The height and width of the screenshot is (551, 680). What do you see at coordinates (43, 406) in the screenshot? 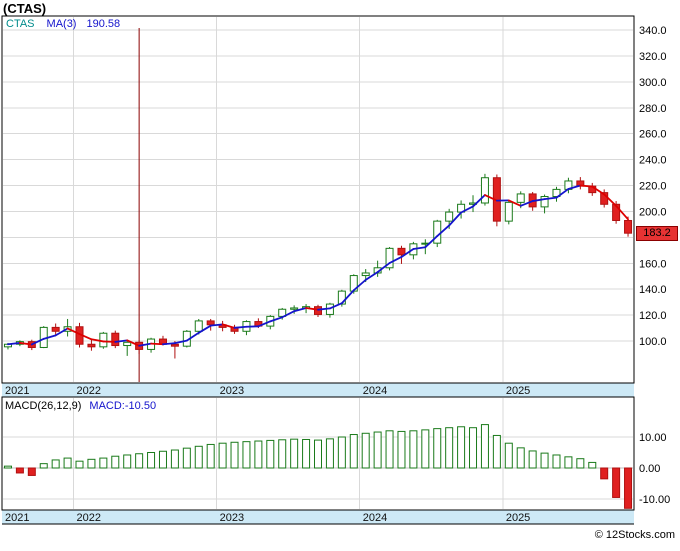
I see `macd-params-label: MACD(26,12,9)` at bounding box center [43, 406].